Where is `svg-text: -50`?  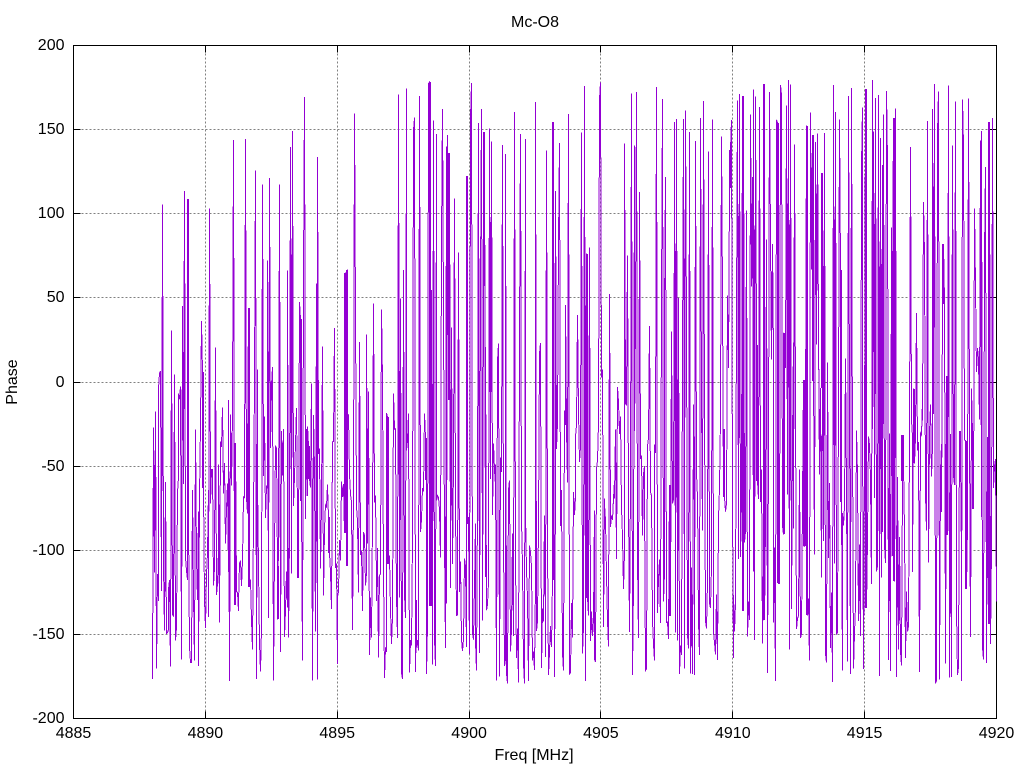 svg-text: -50 is located at coordinates (52, 466).